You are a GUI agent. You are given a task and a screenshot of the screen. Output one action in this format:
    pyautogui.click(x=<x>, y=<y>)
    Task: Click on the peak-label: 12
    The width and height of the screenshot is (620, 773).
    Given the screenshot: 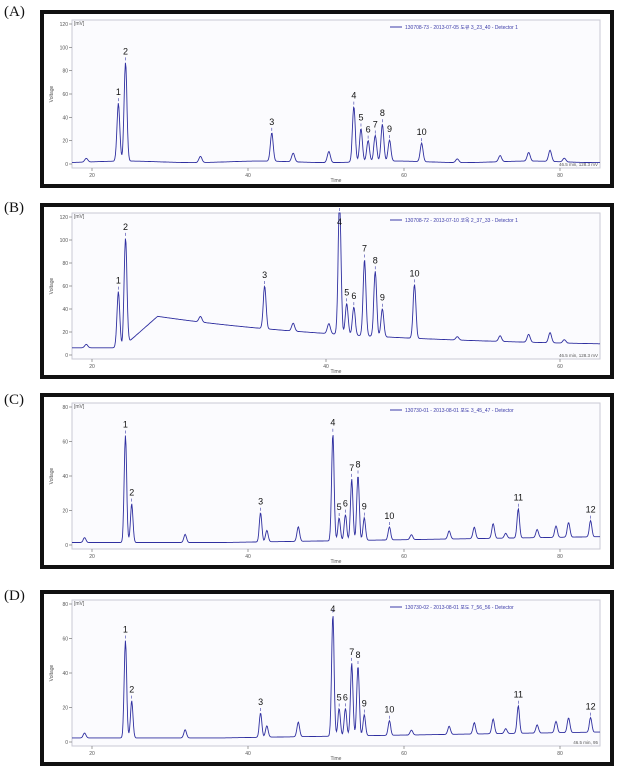 What is the action you would take?
    pyautogui.click(x=591, y=510)
    